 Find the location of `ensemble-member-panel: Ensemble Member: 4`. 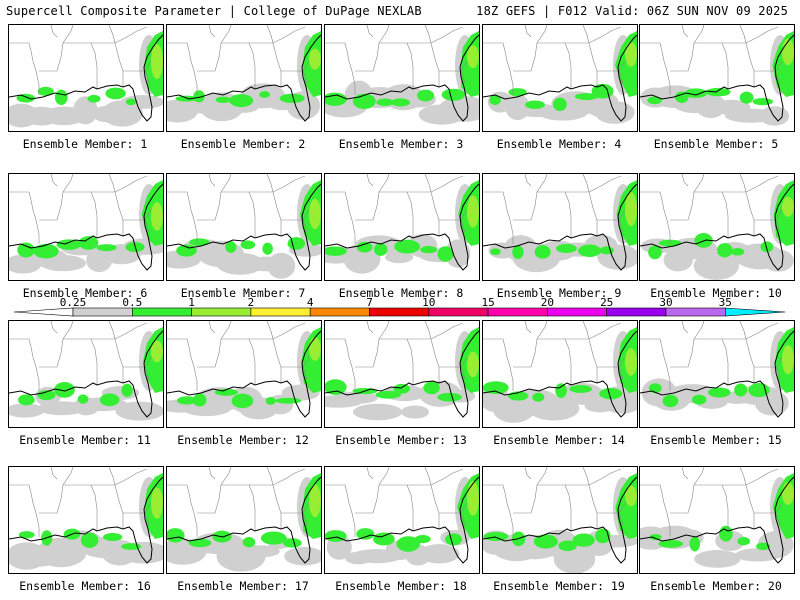

ensemble-member-panel: Ensemble Member: 4 is located at coordinates (560, 87).